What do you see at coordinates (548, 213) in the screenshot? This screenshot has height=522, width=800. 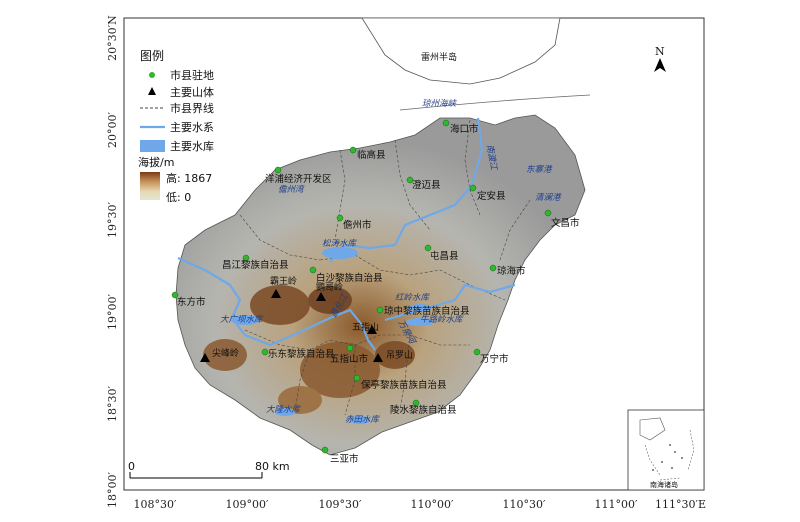 I see `city-dot-wenchang` at bounding box center [548, 213].